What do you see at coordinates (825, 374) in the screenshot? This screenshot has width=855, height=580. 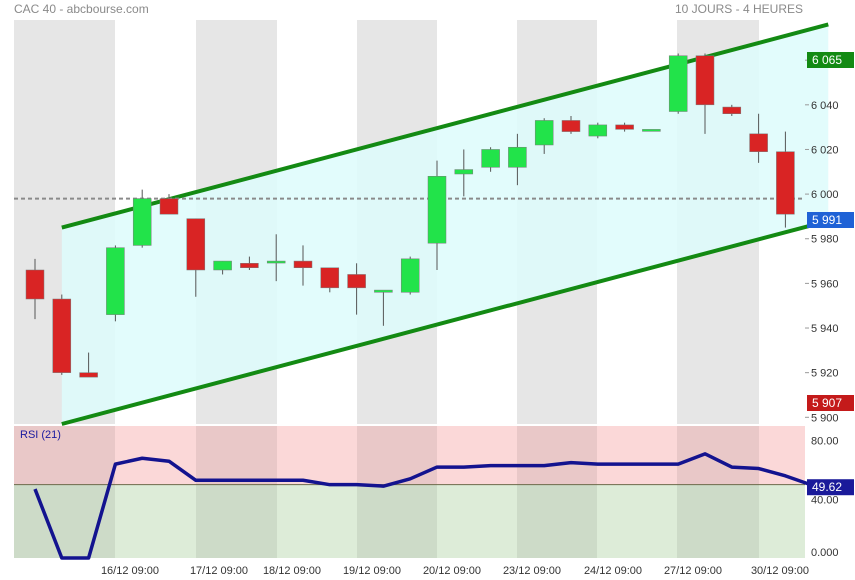 I see `price-tick-label: 5 920` at bounding box center [825, 374].